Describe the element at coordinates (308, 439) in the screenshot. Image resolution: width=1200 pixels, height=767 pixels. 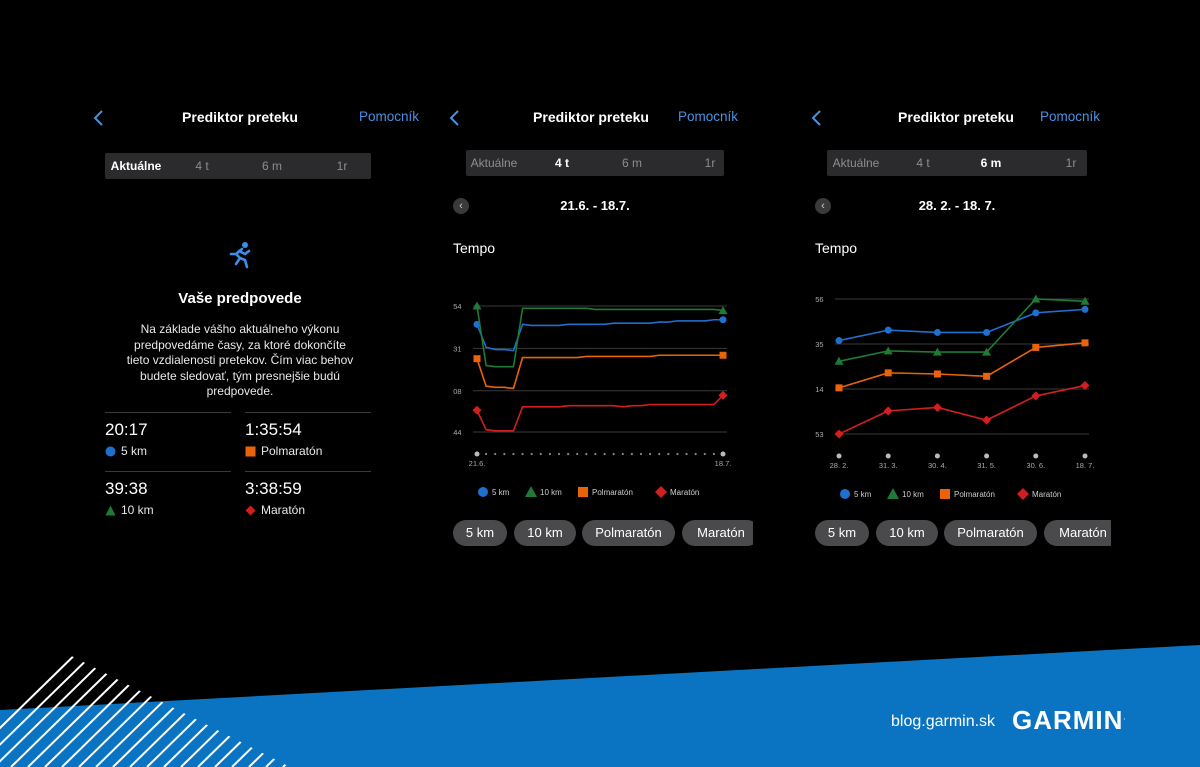
I see `prediction-half-marathon: 1:35:54 Polmaratón` at that location.